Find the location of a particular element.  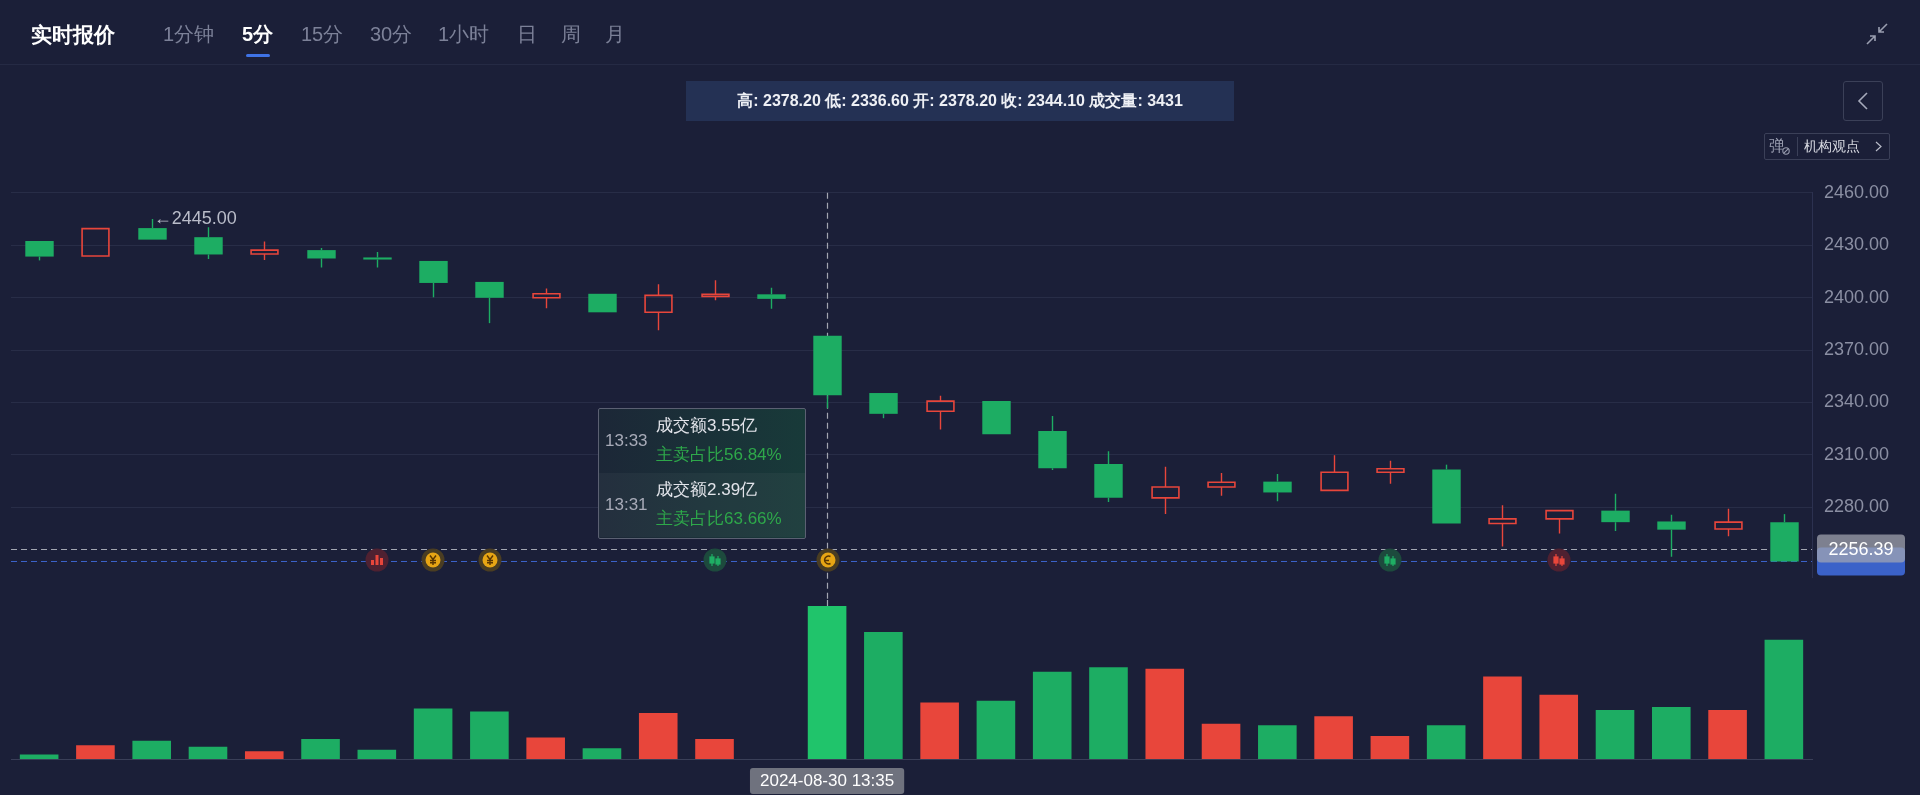

text: 周 is located at coordinates (571, 34).